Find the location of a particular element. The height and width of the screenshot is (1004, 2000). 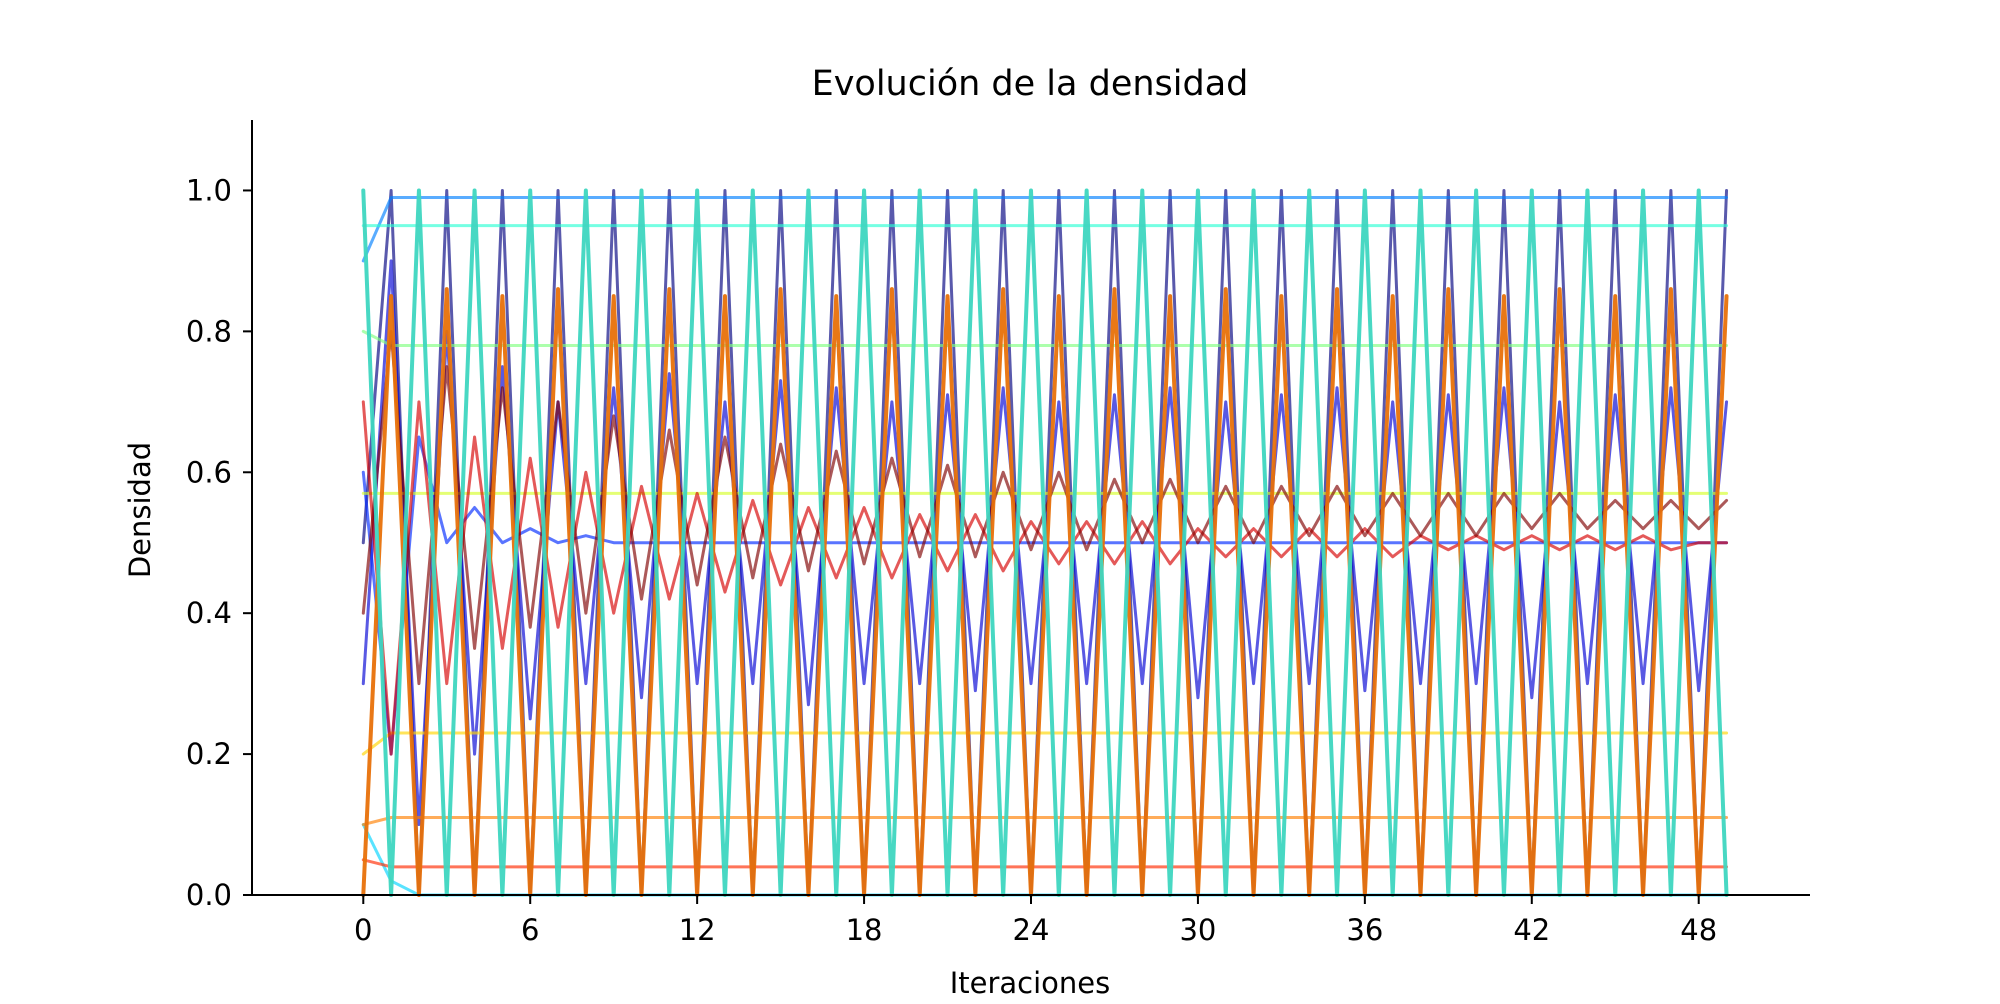

y-tick-label: 1.0 is located at coordinates (209, 190).